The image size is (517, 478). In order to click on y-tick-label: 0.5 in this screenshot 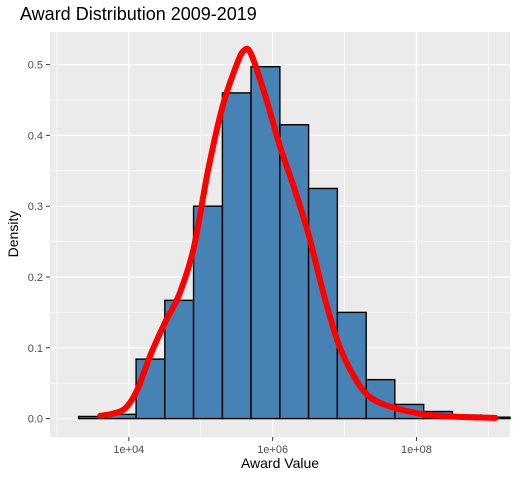, I will do `click(35, 66)`.